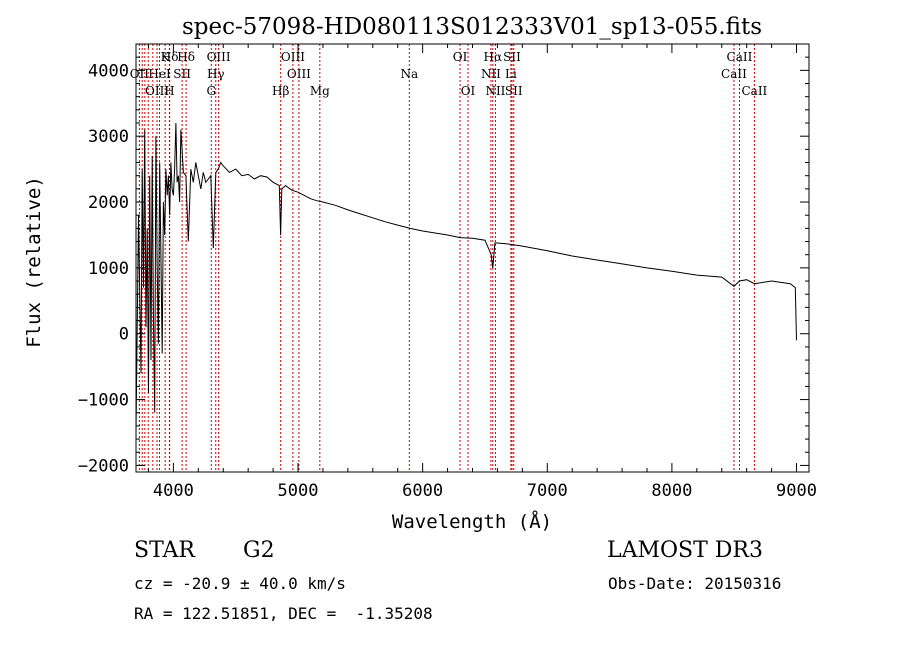 The width and height of the screenshot is (900, 649). I want to click on y-tick-label: −1000, so click(103, 401).